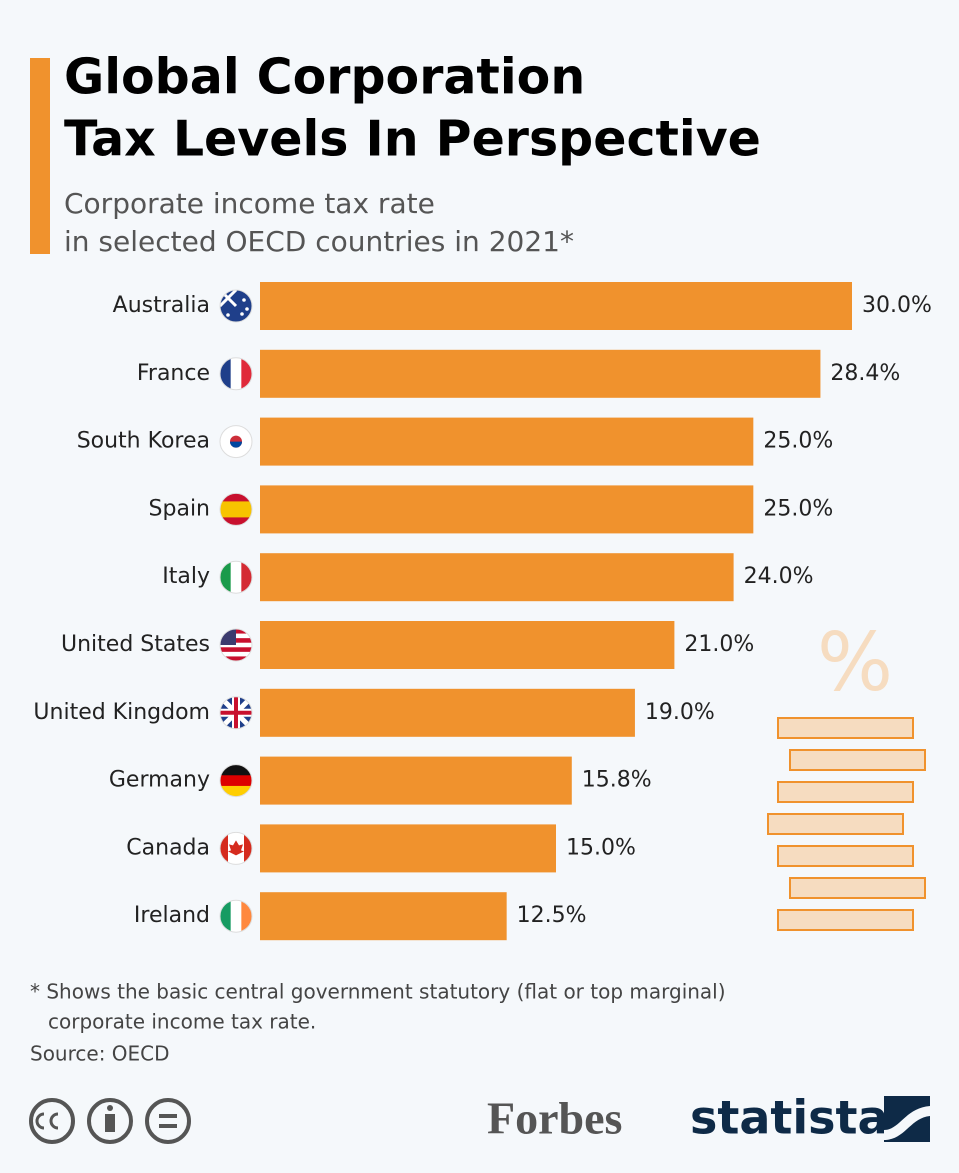 The image size is (959, 1173). I want to click on category-label: Germany, so click(159, 780).